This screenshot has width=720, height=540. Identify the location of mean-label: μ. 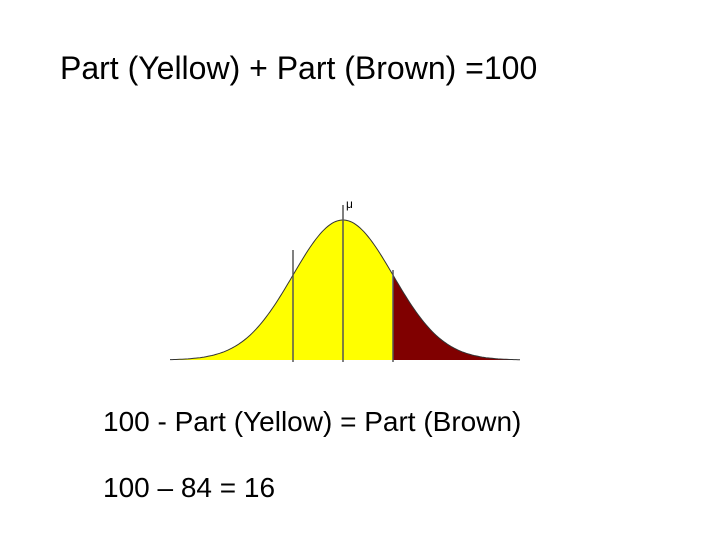
(349, 204).